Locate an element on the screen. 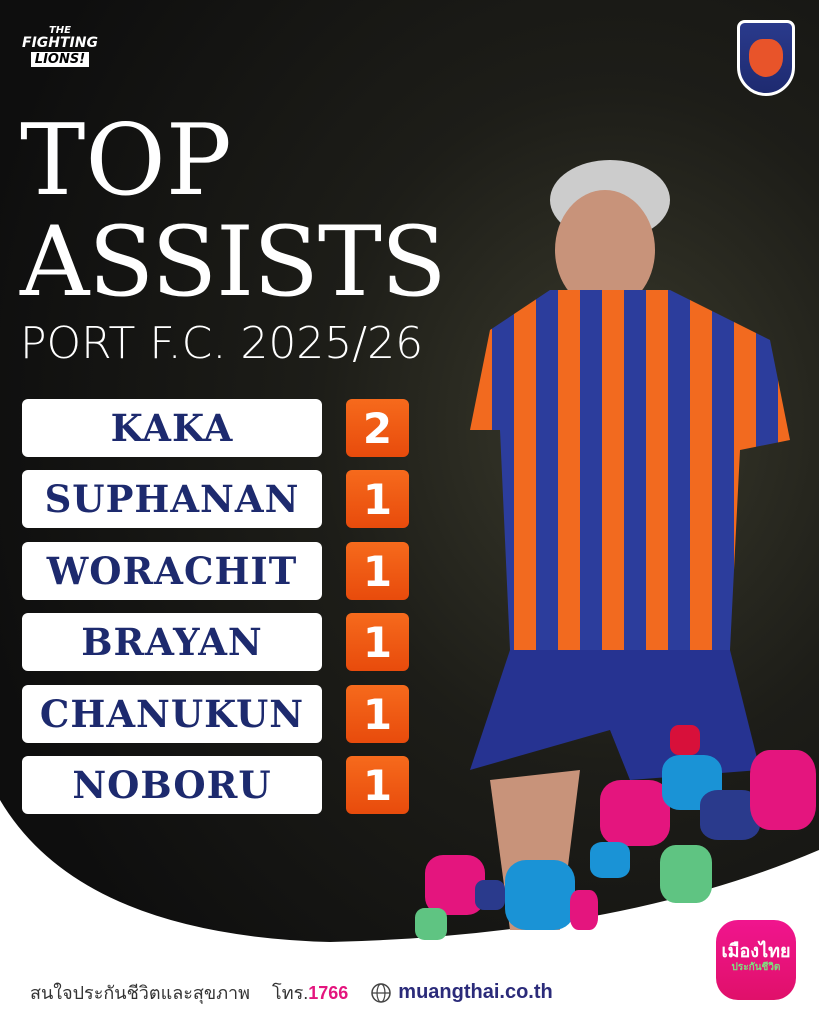 Image resolution: width=819 pixels, height=1024 pixels. phone-number: 1766 is located at coordinates (328, 993).